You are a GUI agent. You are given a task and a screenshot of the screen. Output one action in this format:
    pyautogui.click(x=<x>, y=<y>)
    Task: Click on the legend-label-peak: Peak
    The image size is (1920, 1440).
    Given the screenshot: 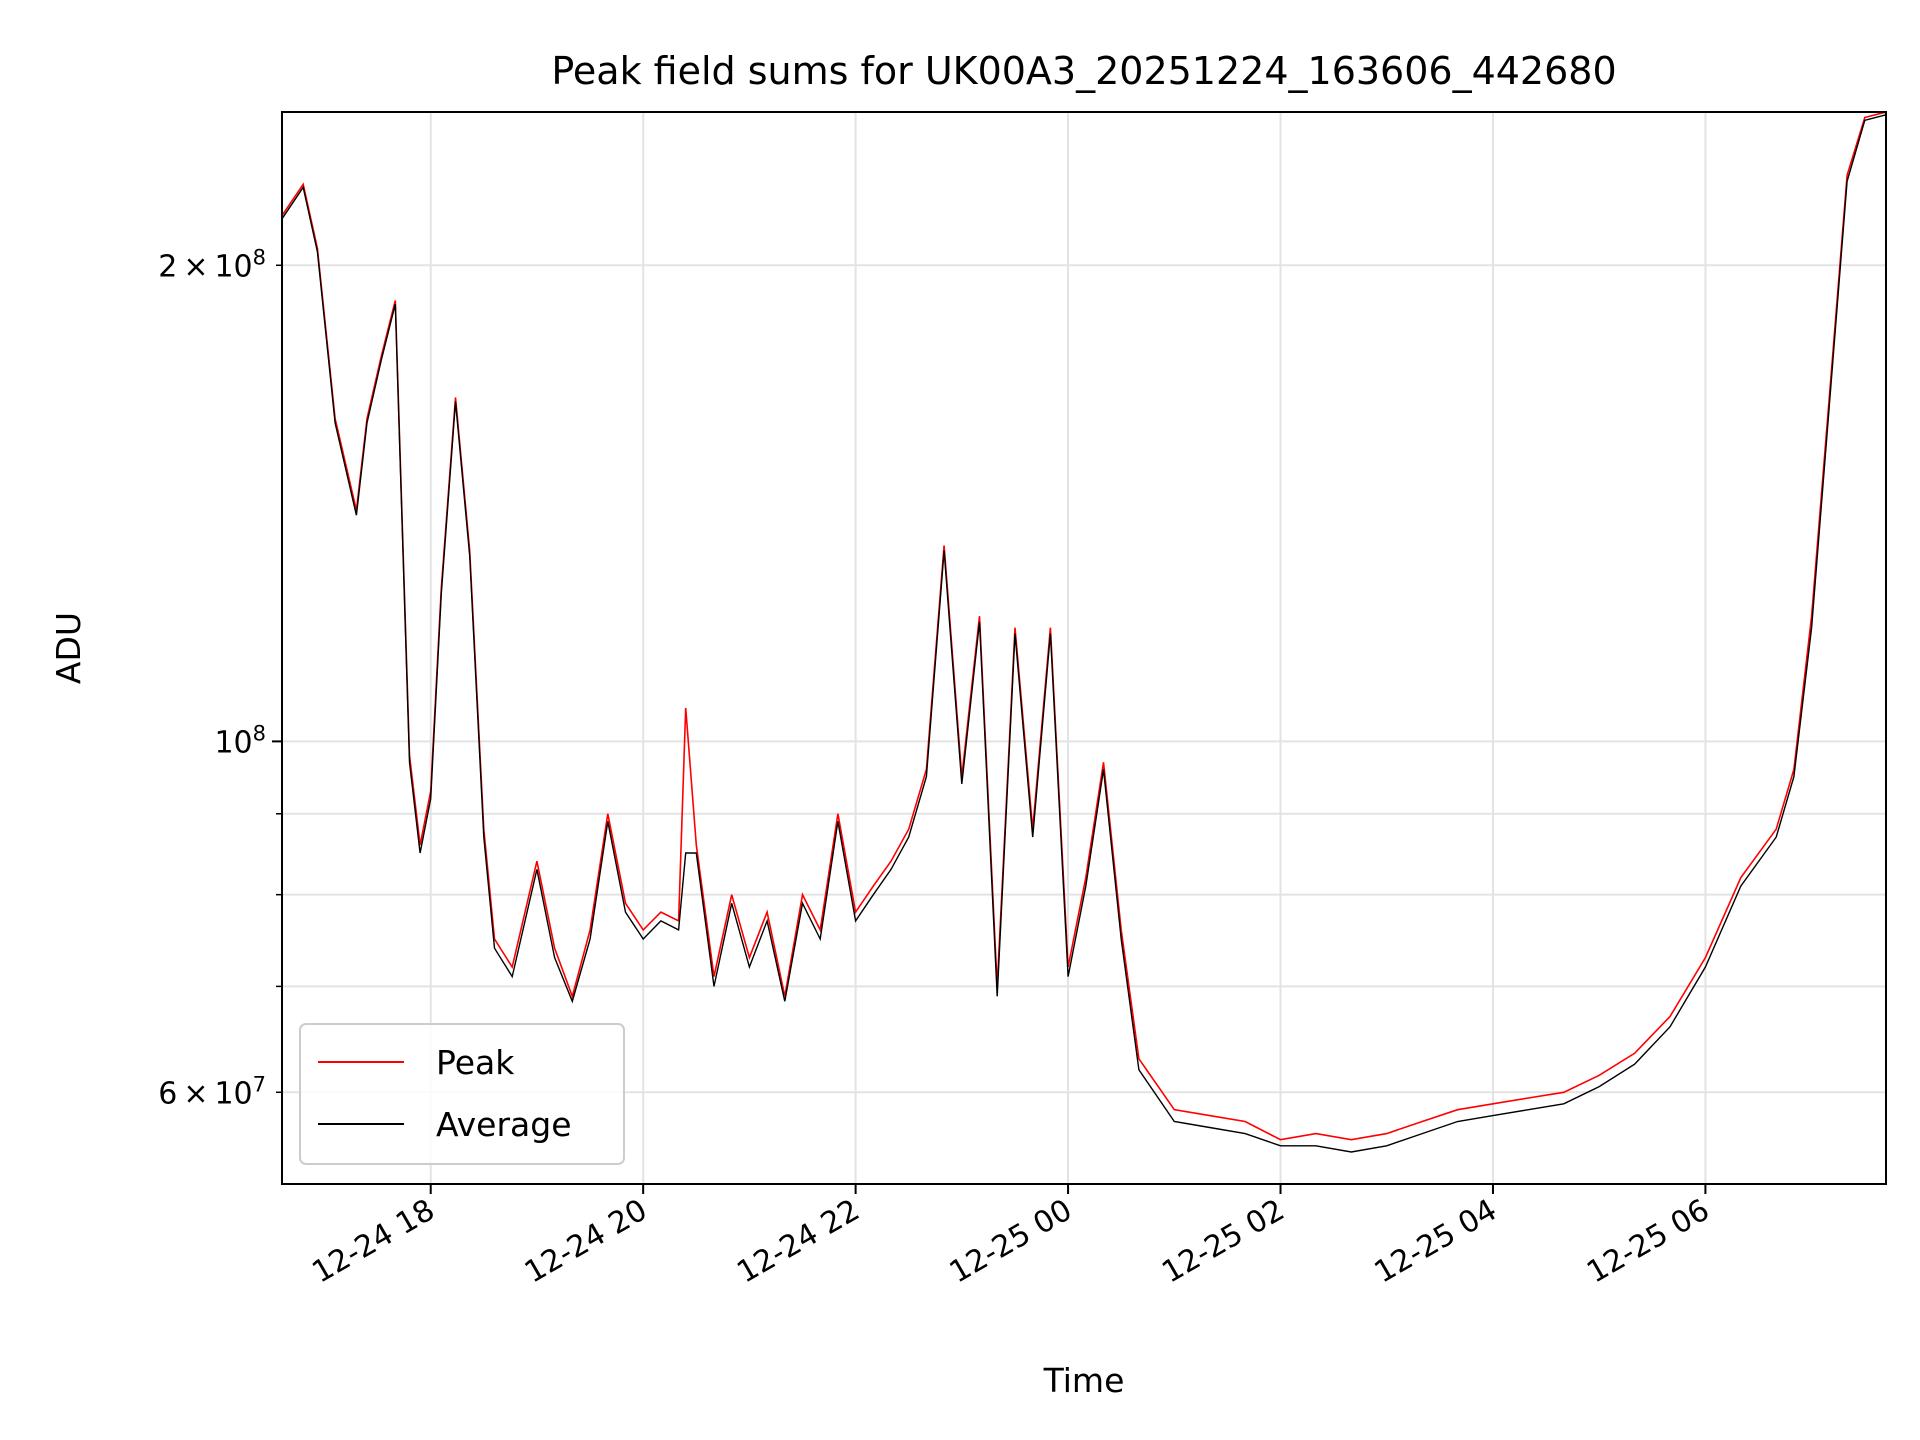 What is the action you would take?
    pyautogui.click(x=475, y=1062)
    